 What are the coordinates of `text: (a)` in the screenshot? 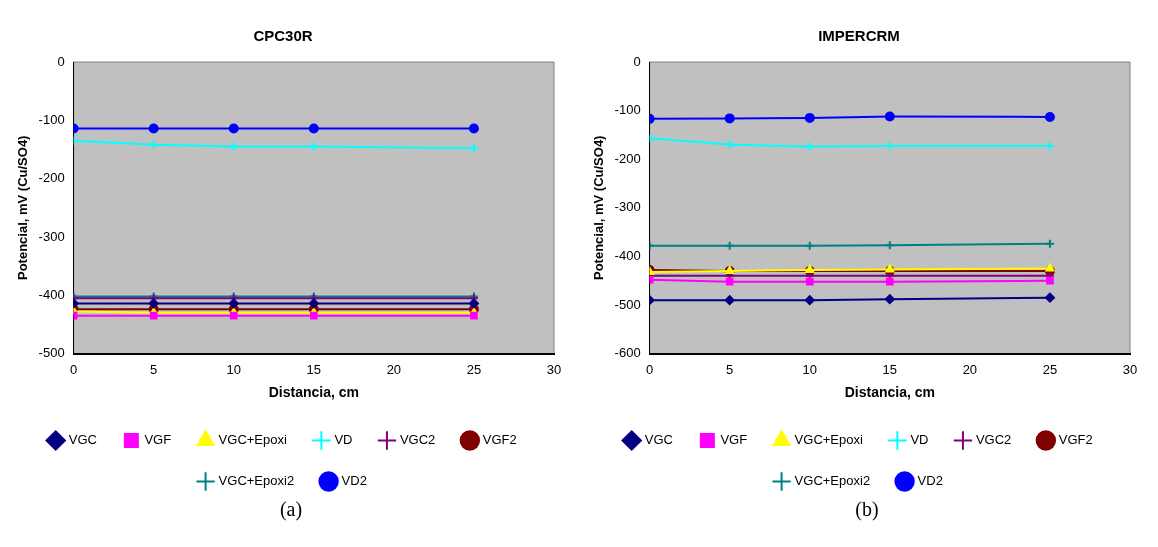 It's located at (291, 509).